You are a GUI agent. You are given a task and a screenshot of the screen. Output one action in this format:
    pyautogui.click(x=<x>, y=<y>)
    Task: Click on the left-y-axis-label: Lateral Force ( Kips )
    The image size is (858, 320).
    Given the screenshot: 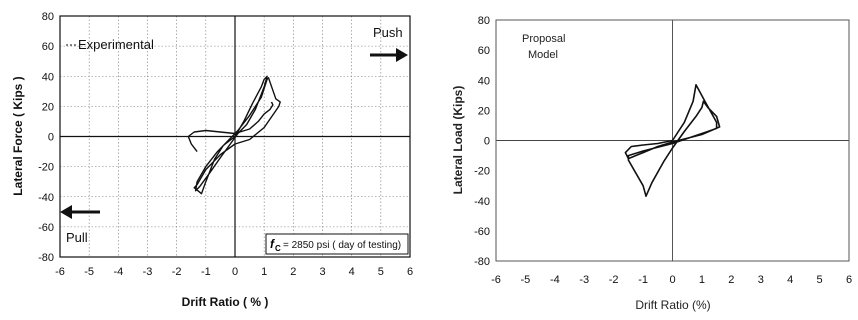 What is the action you would take?
    pyautogui.click(x=18, y=135)
    